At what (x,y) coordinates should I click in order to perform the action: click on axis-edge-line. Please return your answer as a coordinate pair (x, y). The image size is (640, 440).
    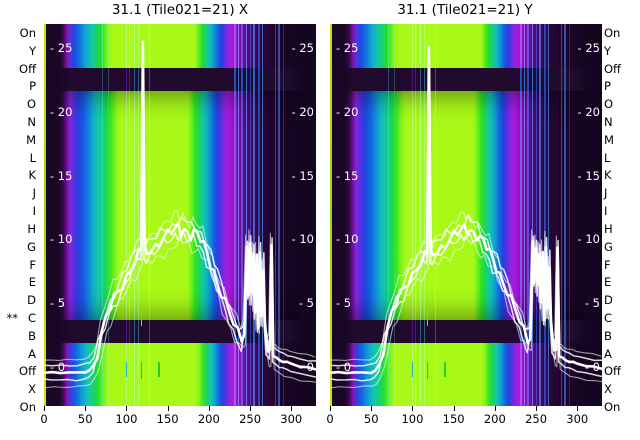
    Looking at the image, I should click on (331, 215).